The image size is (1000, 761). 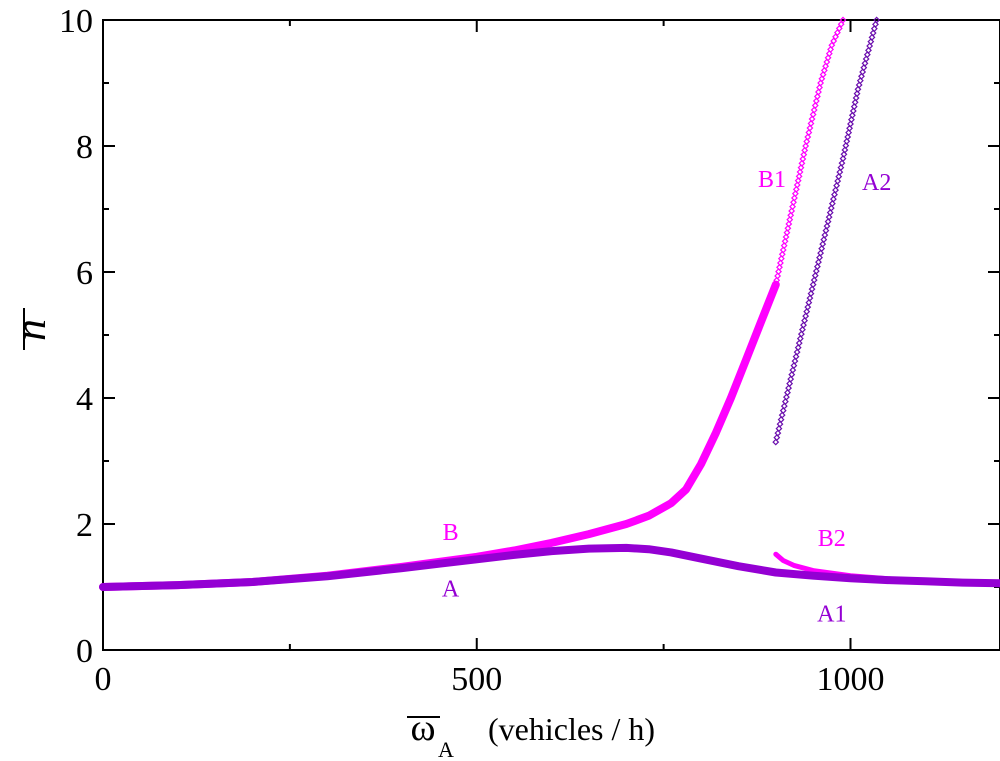 What do you see at coordinates (476, 679) in the screenshot?
I see `x-tick-label: 500` at bounding box center [476, 679].